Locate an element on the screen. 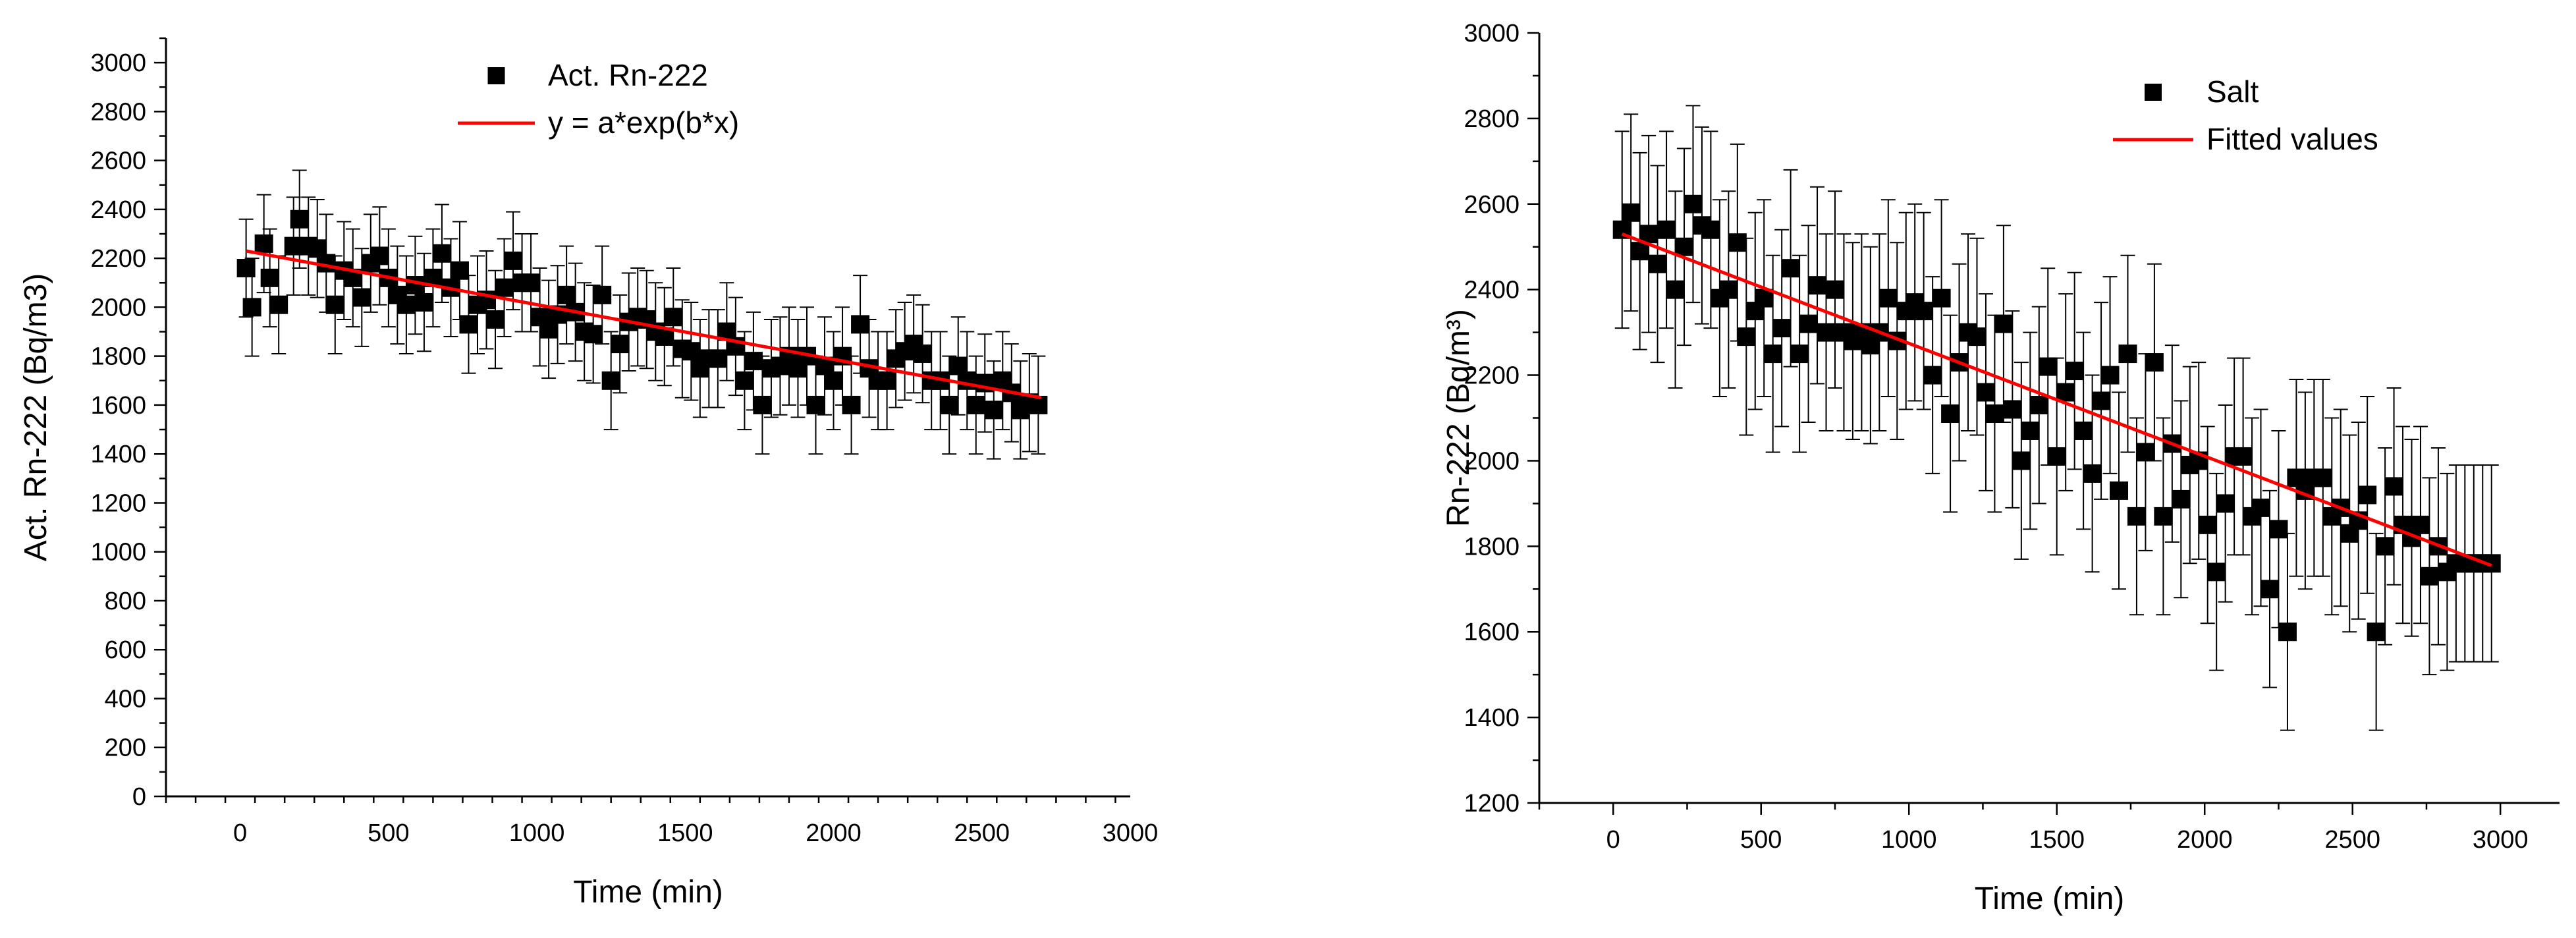 Image resolution: width=2576 pixels, height=938 pixels. y-tick-label: 800 is located at coordinates (125, 601).